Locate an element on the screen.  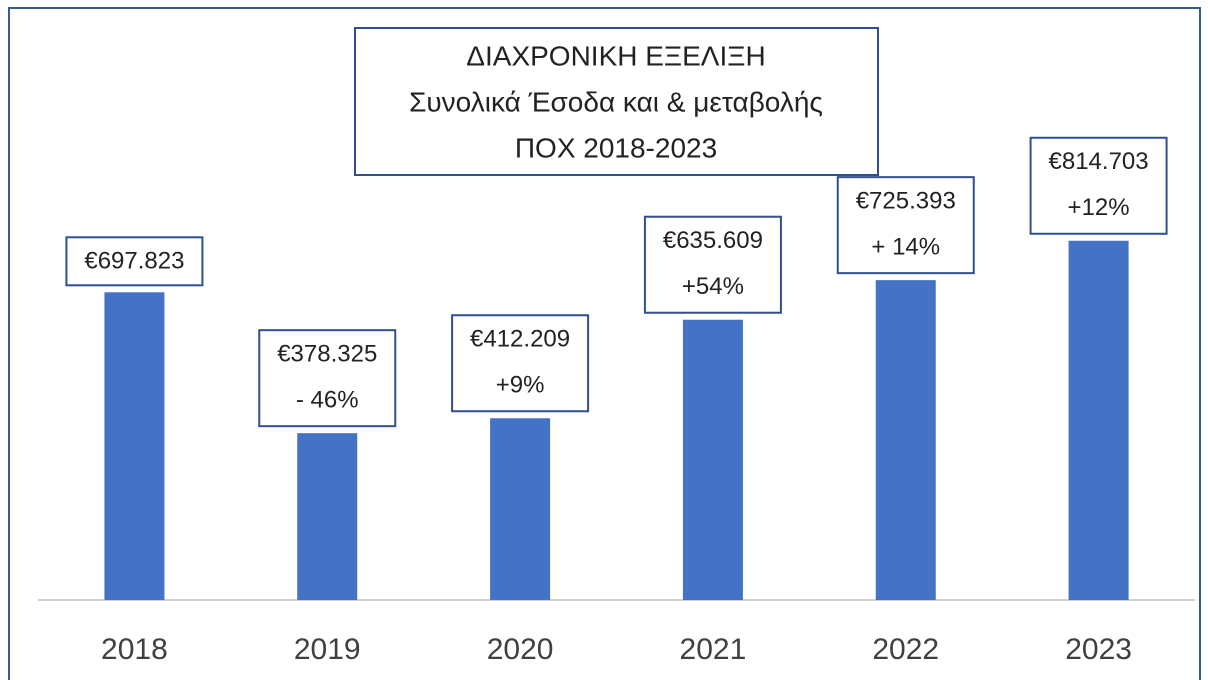
change-label: + 14% is located at coordinates (905, 246).